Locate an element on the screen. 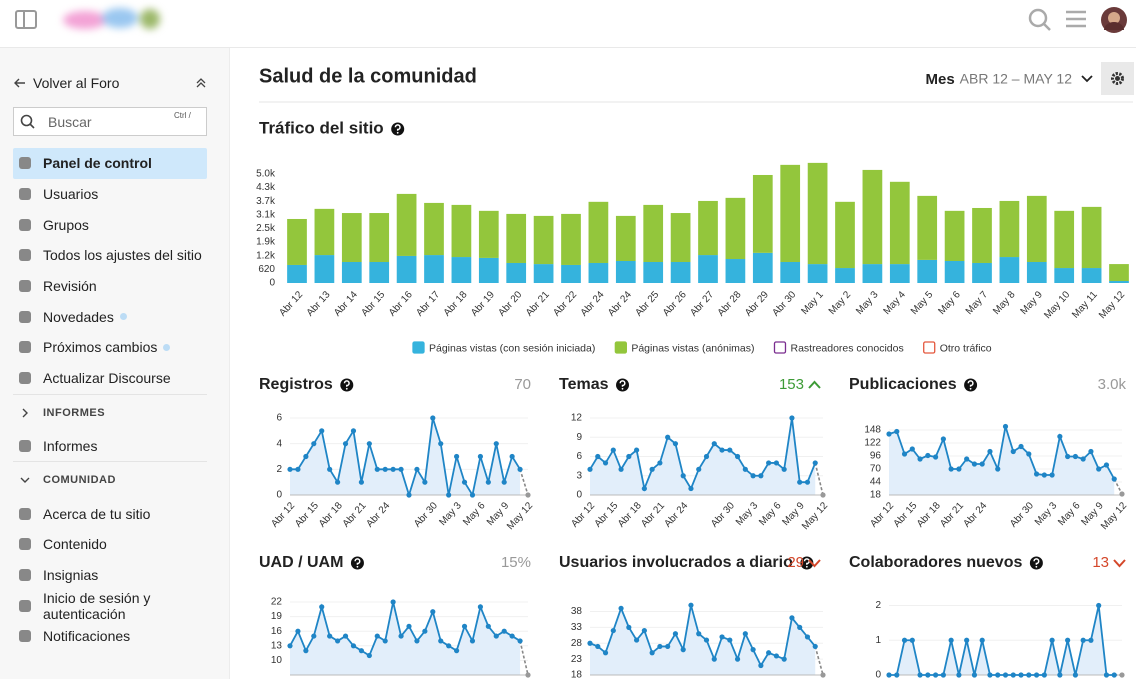  area is located at coordinates (405, 638).